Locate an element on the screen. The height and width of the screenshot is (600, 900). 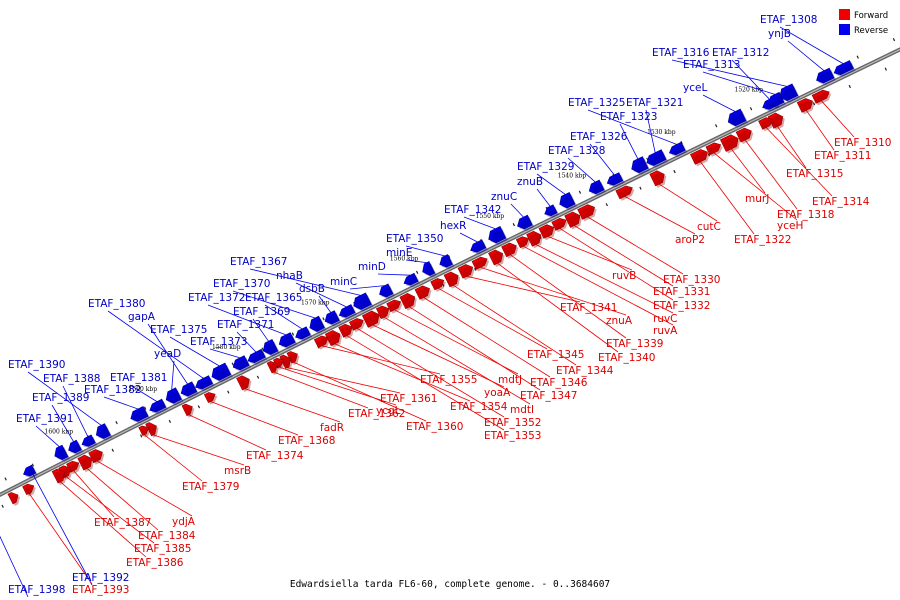
gene-label-msrb: msrB is located at coordinates (237, 471).